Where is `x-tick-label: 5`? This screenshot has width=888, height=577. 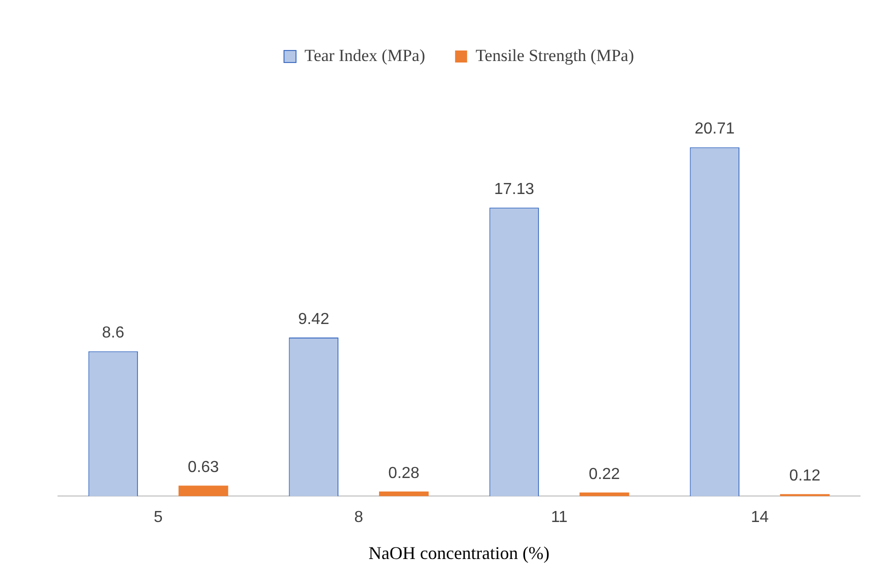
x-tick-label: 5 is located at coordinates (158, 517).